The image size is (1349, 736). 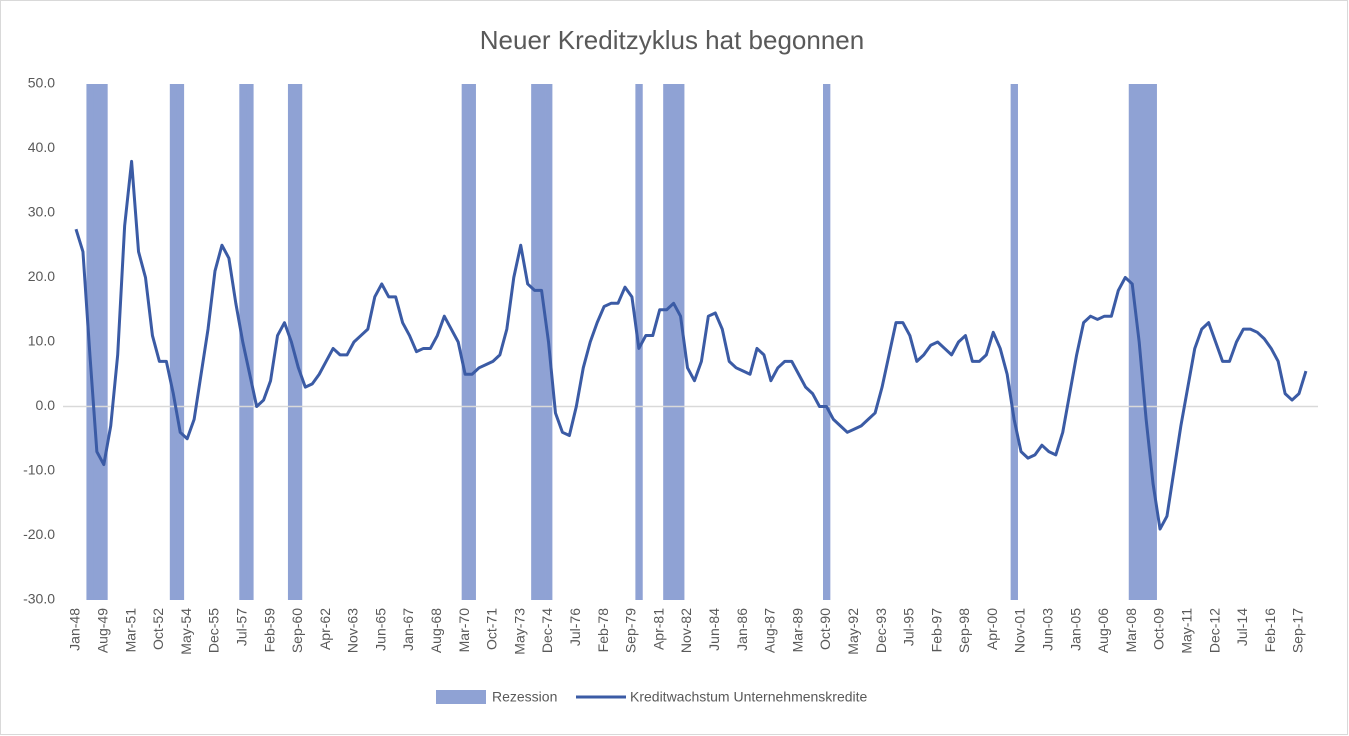 I want to click on y-tick-label: 10.0, so click(x=41, y=341).